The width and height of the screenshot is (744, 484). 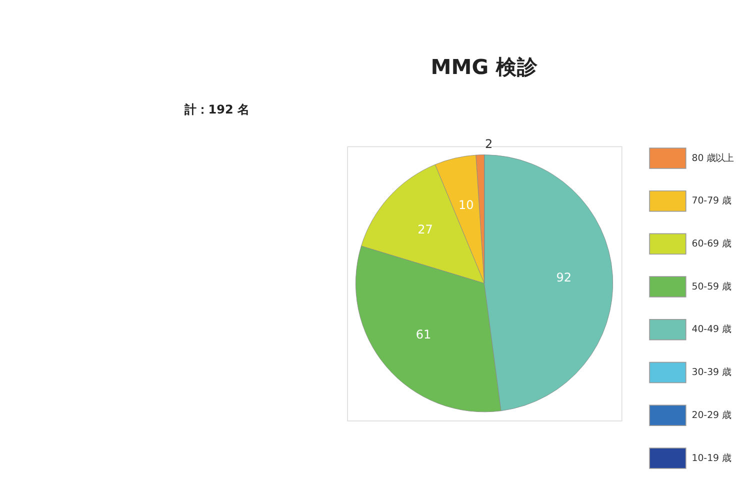 I want to click on legend-label: 70-79 歳, so click(x=712, y=201).